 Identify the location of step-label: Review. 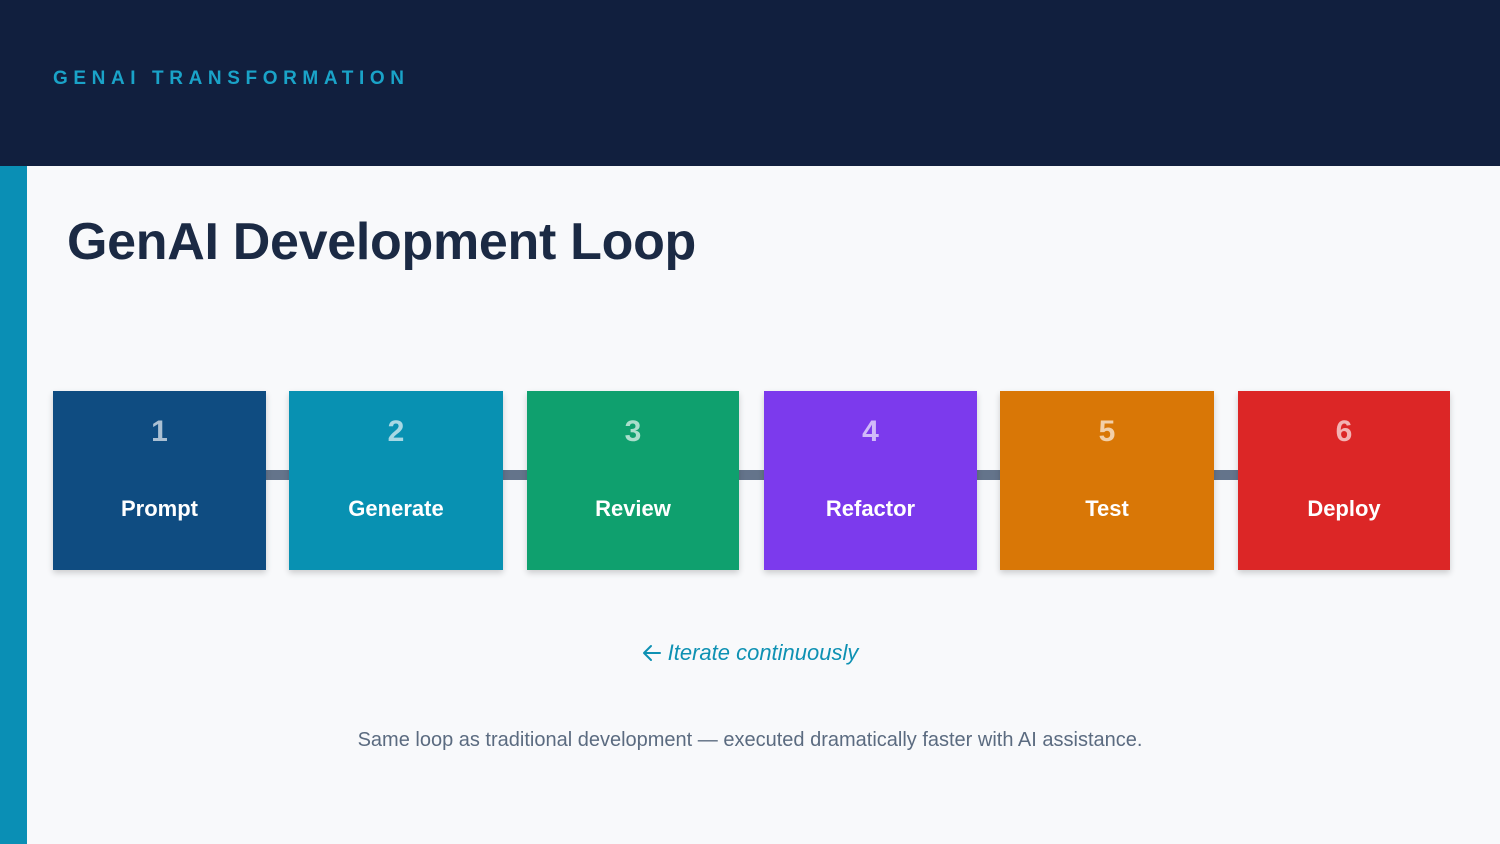
(633, 508).